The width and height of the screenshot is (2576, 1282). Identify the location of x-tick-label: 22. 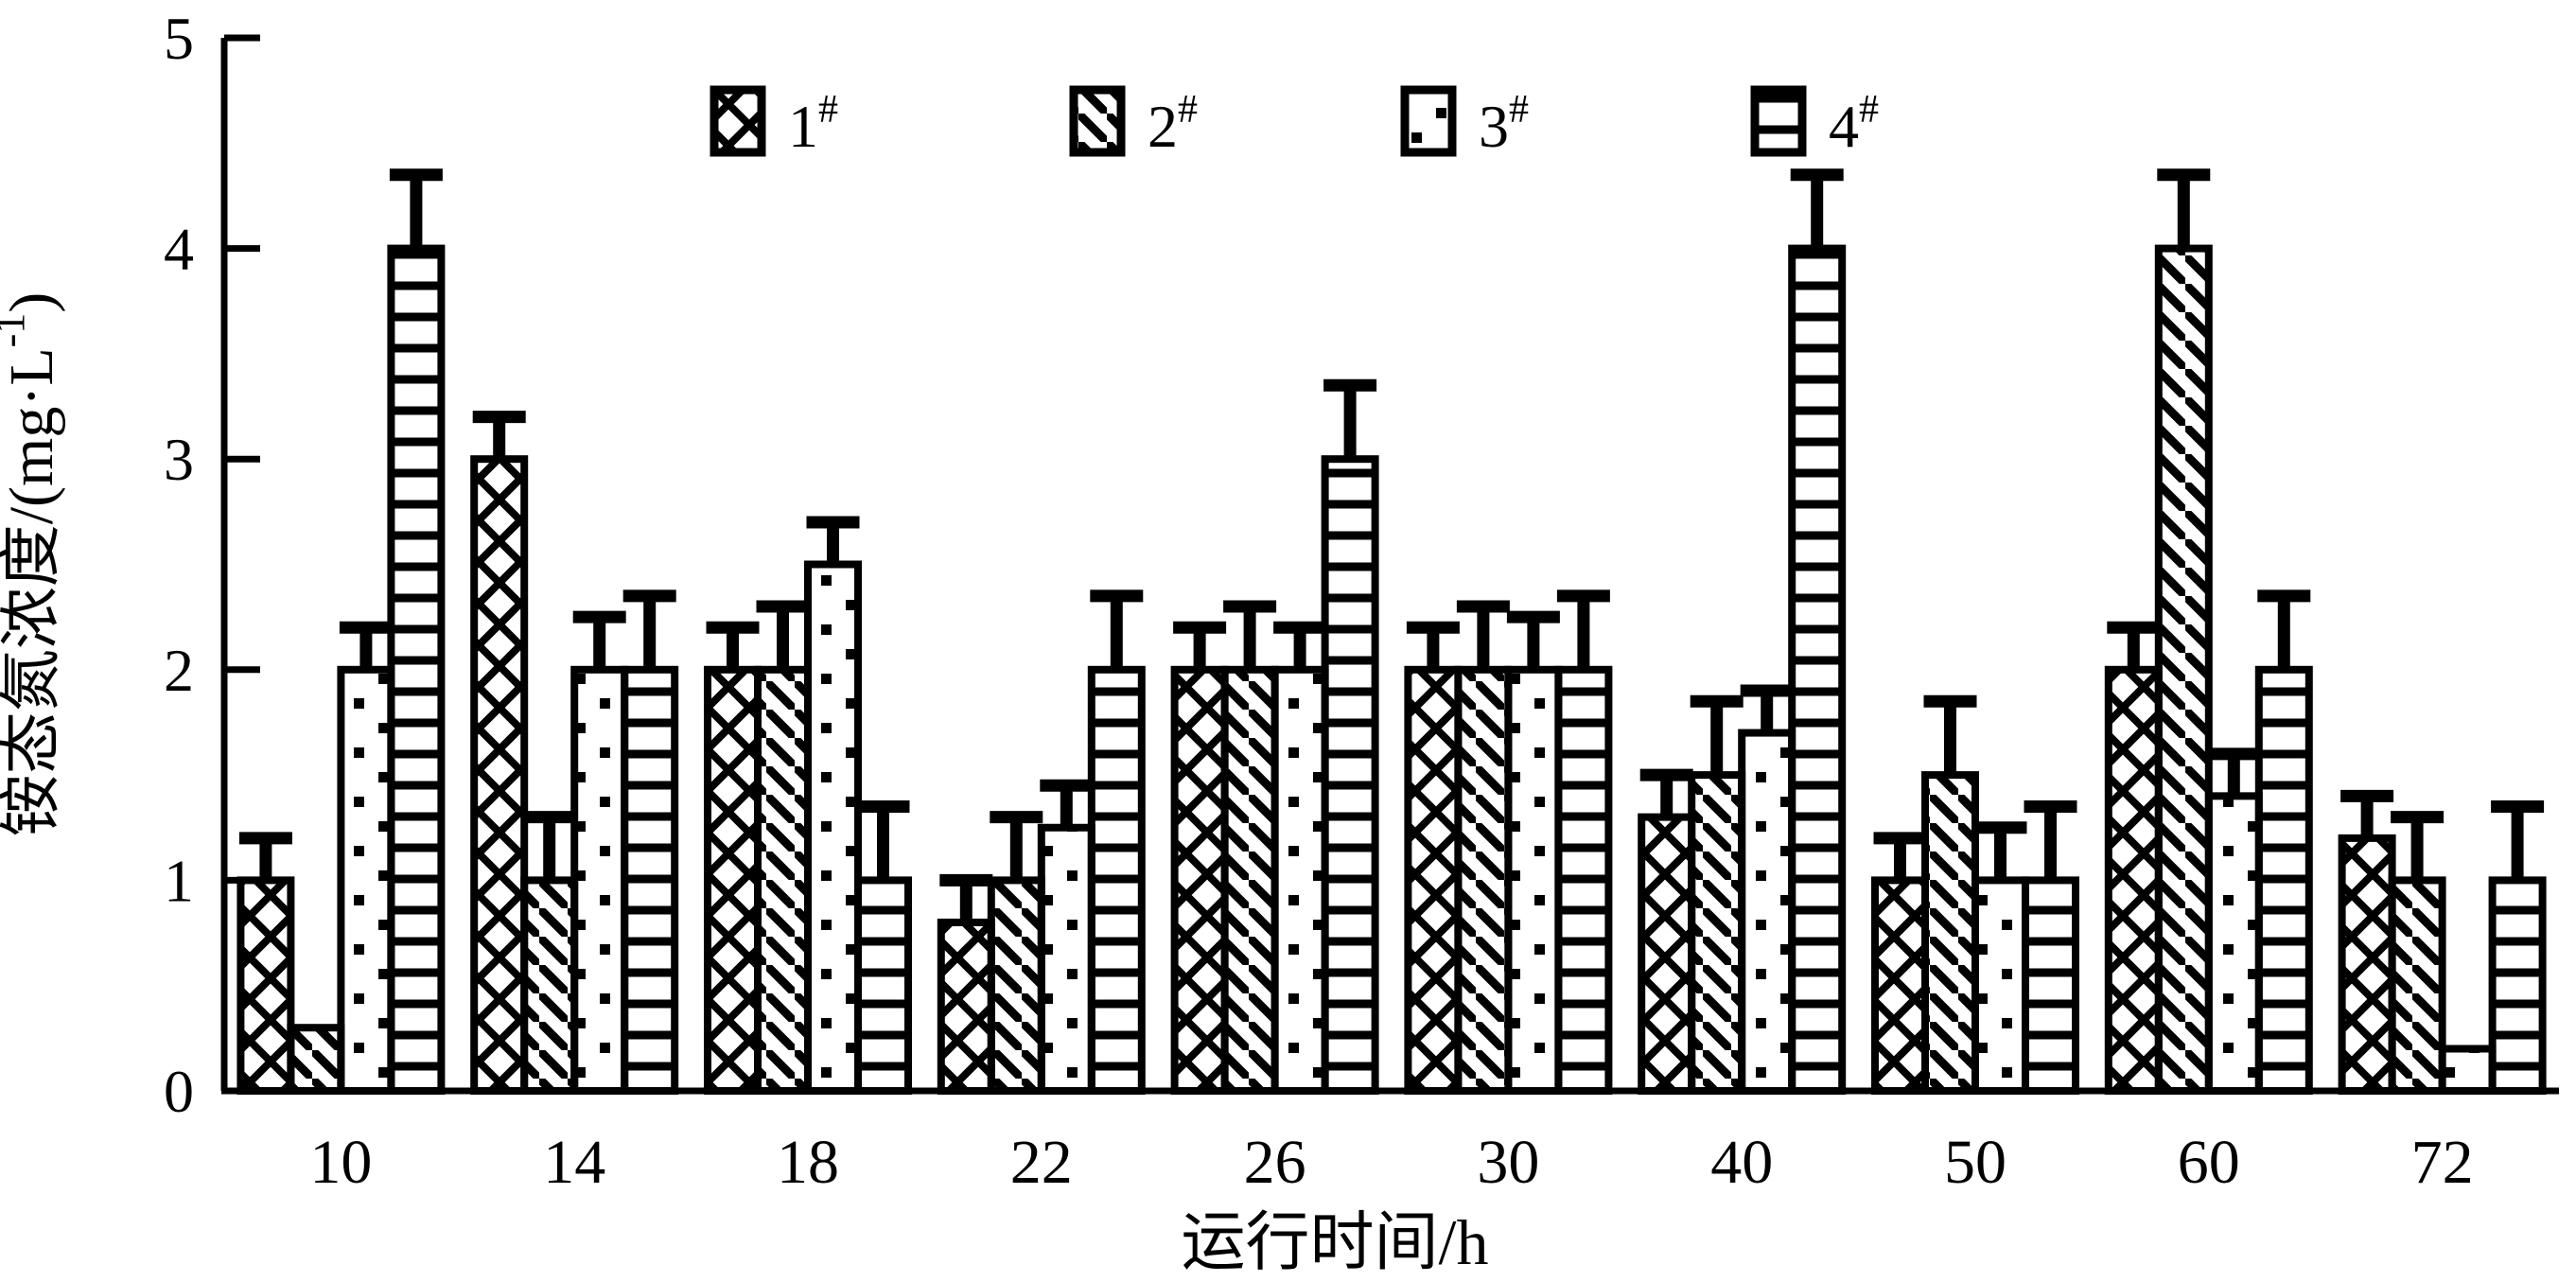
(1041, 1162).